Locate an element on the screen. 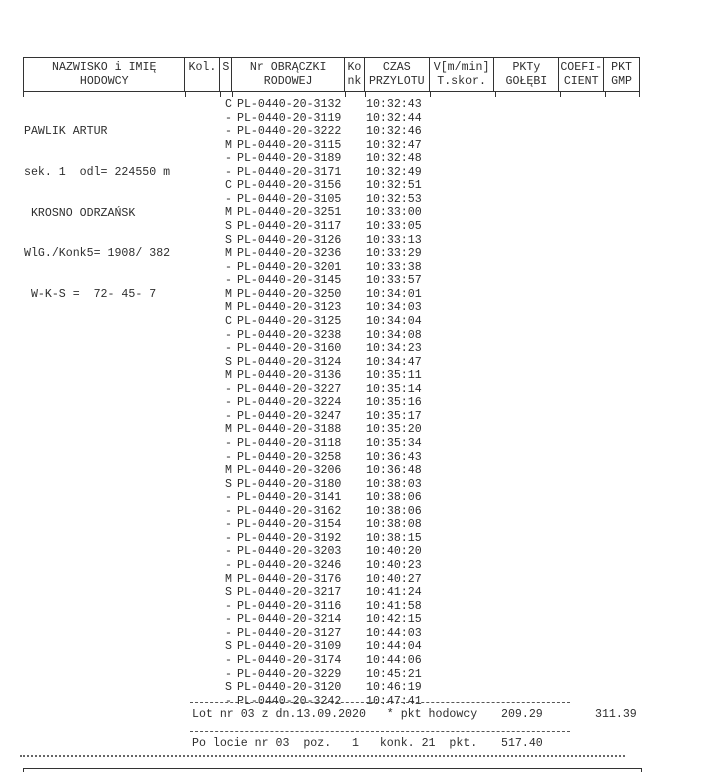 This screenshot has height=772, width=721. cell-ring-number: PL-0440-20-3118 is located at coordinates (289, 443).